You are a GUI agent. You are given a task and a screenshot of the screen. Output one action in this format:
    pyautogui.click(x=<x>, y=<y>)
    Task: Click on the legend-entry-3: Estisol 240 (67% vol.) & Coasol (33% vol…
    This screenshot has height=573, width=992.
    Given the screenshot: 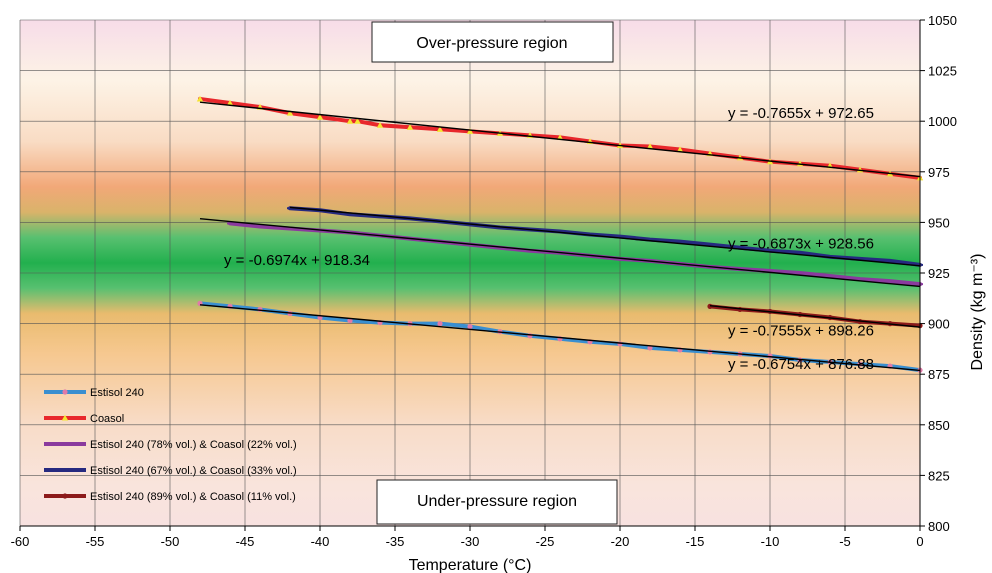 What is the action you would take?
    pyautogui.click(x=170, y=471)
    